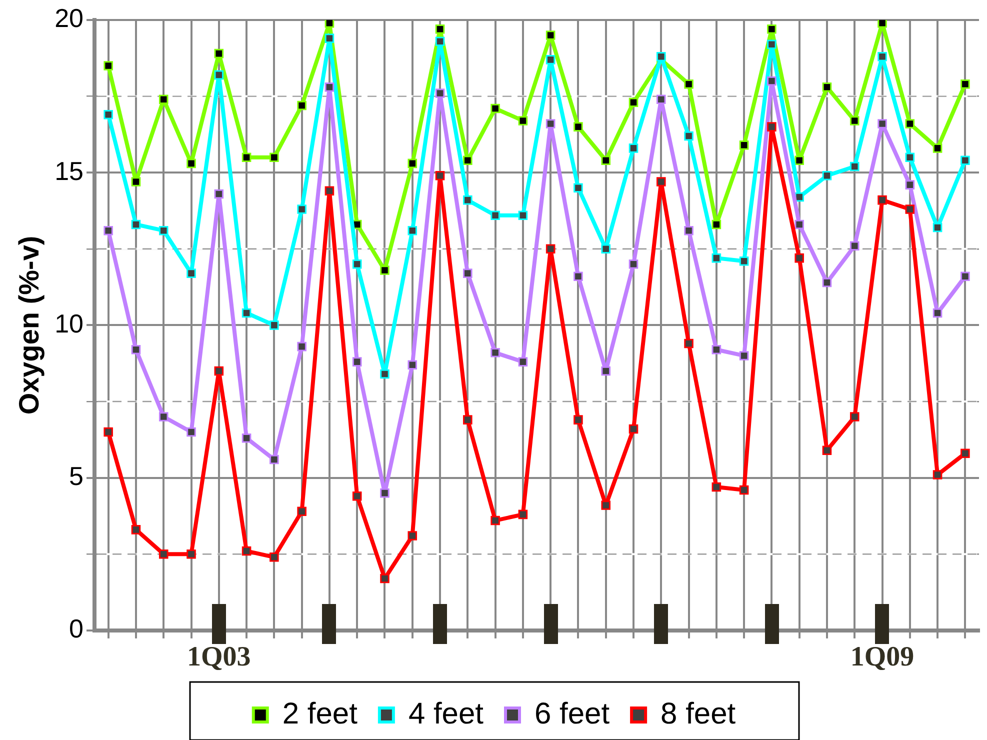  What do you see at coordinates (698, 713) in the screenshot?
I see `legend-label: 8 feet` at bounding box center [698, 713].